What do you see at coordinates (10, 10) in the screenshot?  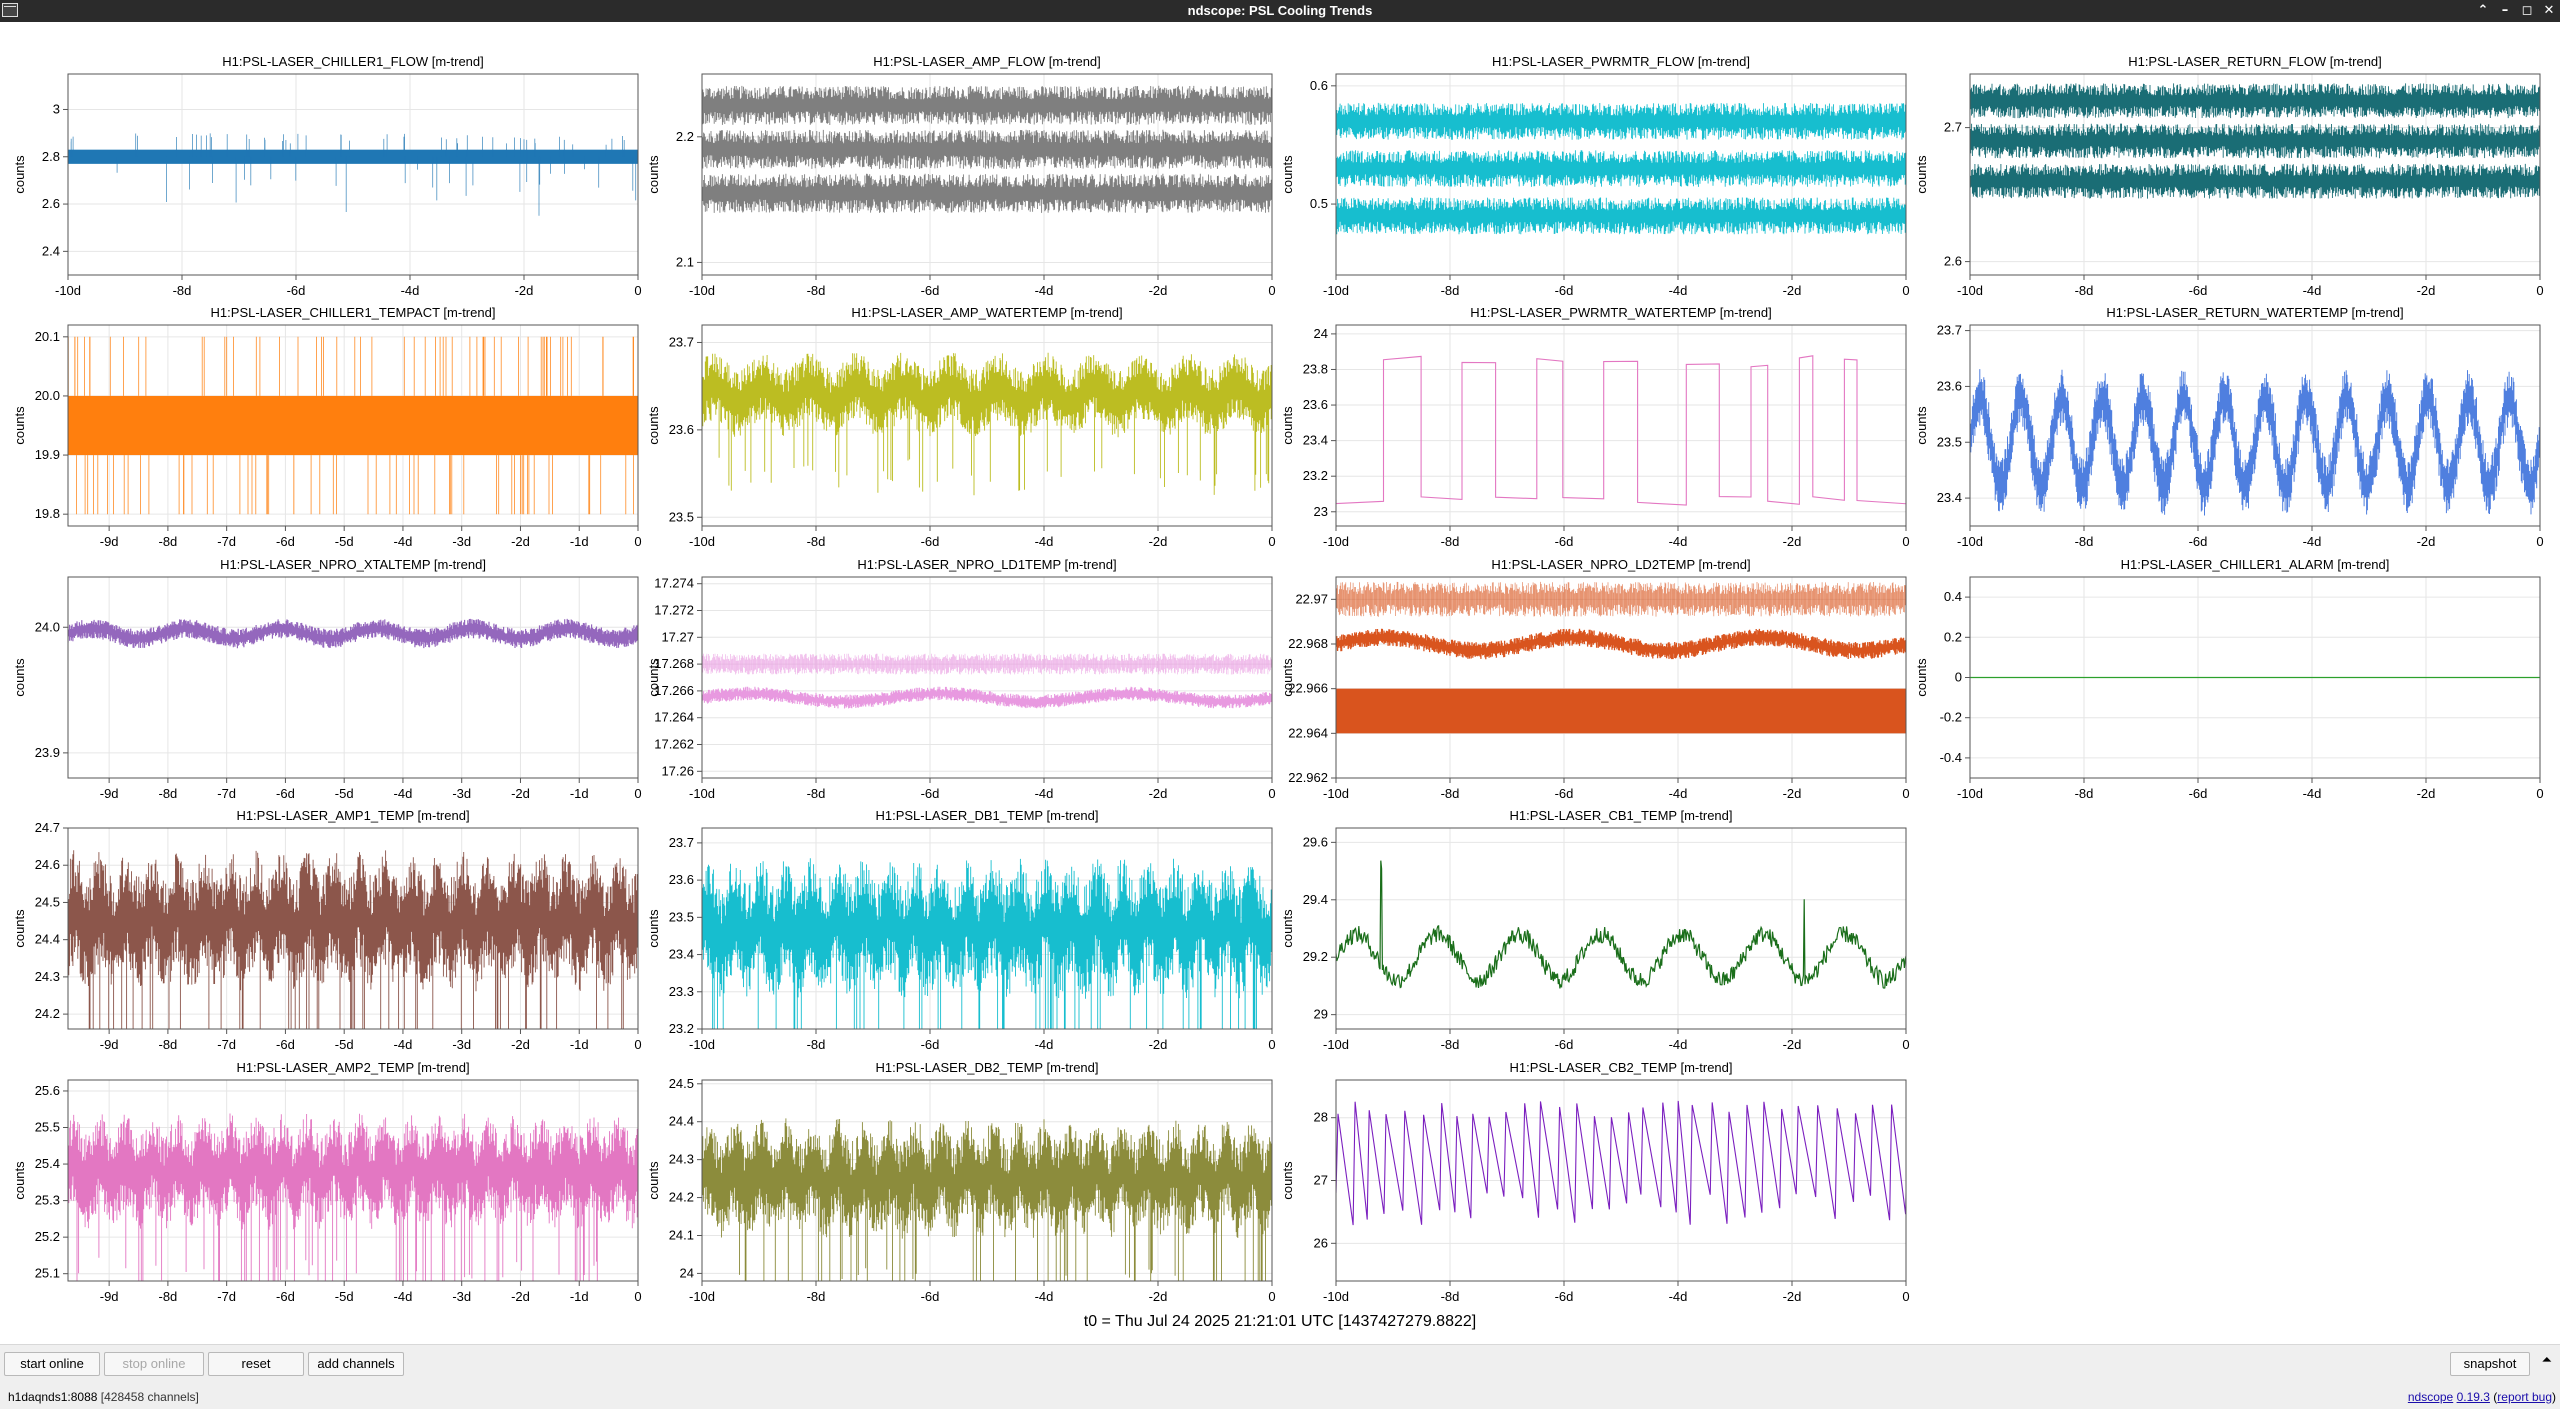 I see `app-menu-icon` at bounding box center [10, 10].